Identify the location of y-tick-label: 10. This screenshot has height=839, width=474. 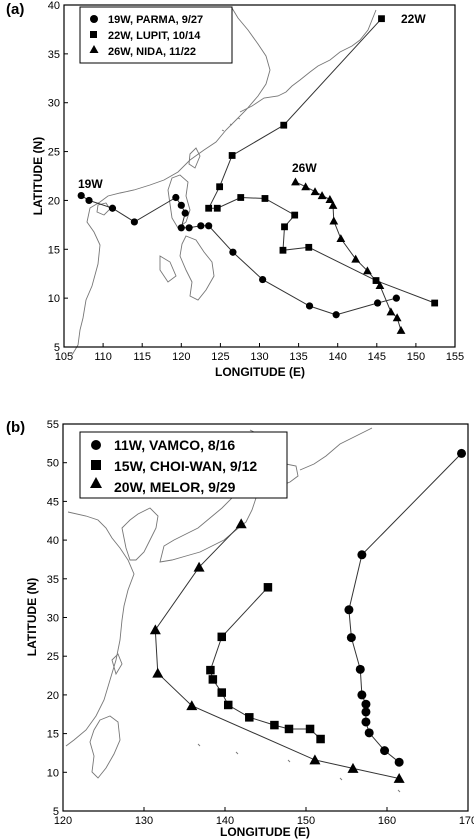
(54, 299).